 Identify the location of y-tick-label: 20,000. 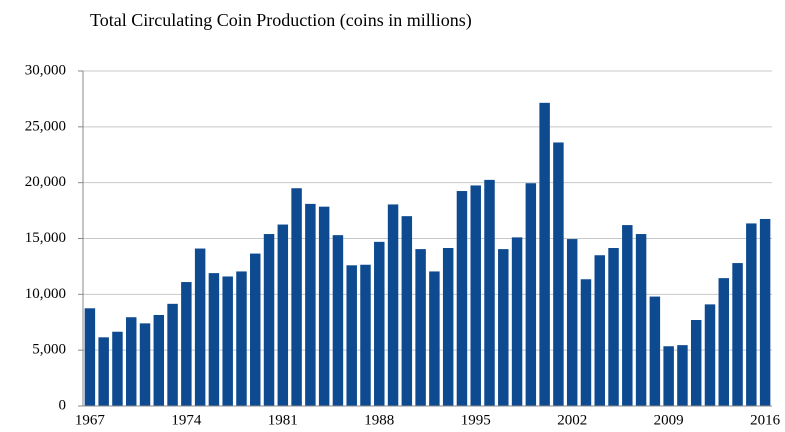
(45, 182).